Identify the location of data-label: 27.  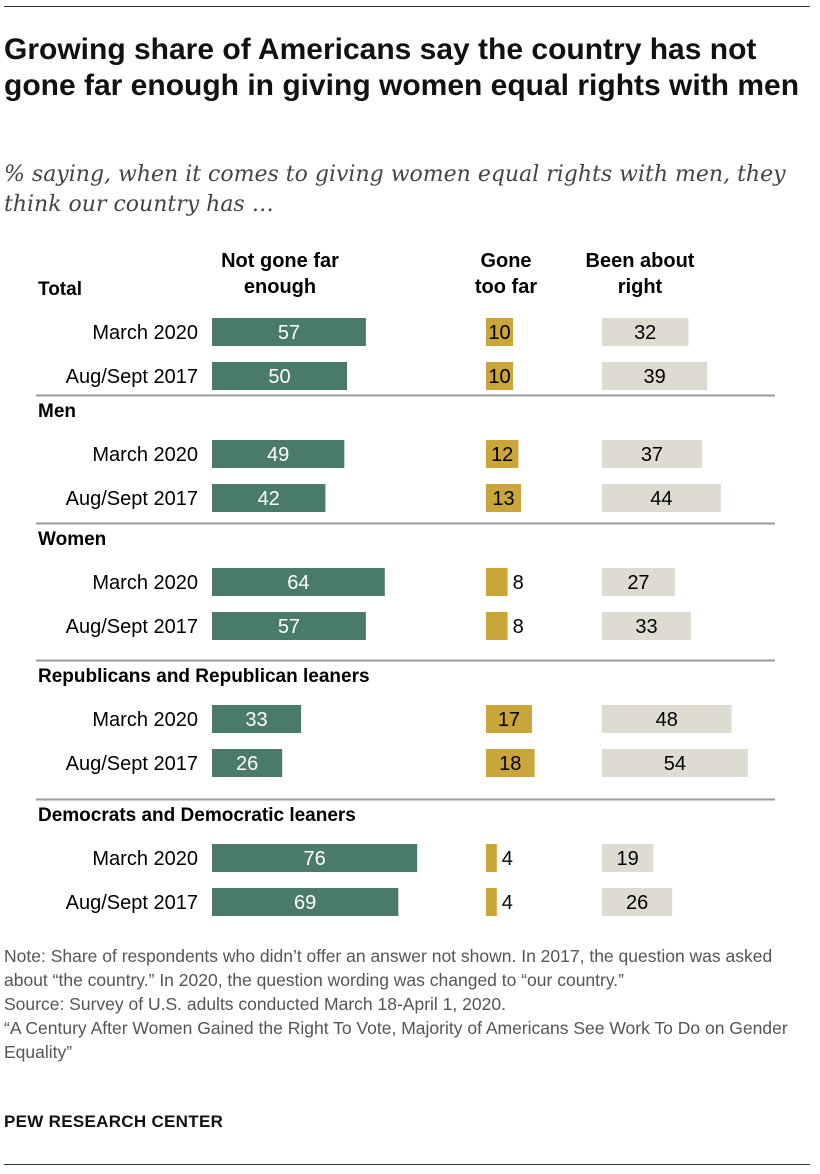
(638, 583).